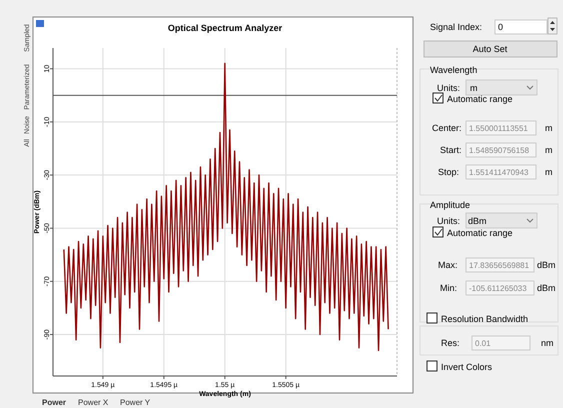 This screenshot has height=408, width=563. What do you see at coordinates (467, 367) in the screenshot?
I see `text: Invert Colors` at bounding box center [467, 367].